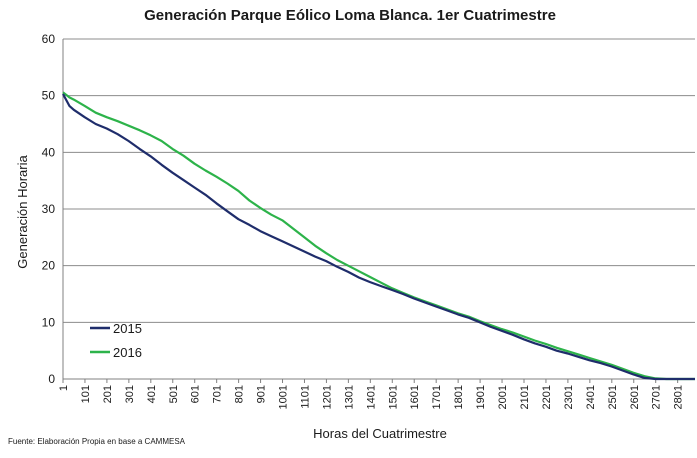 This screenshot has height=458, width=697. What do you see at coordinates (503, 397) in the screenshot?
I see `x-tick-label: 2001` at bounding box center [503, 397].